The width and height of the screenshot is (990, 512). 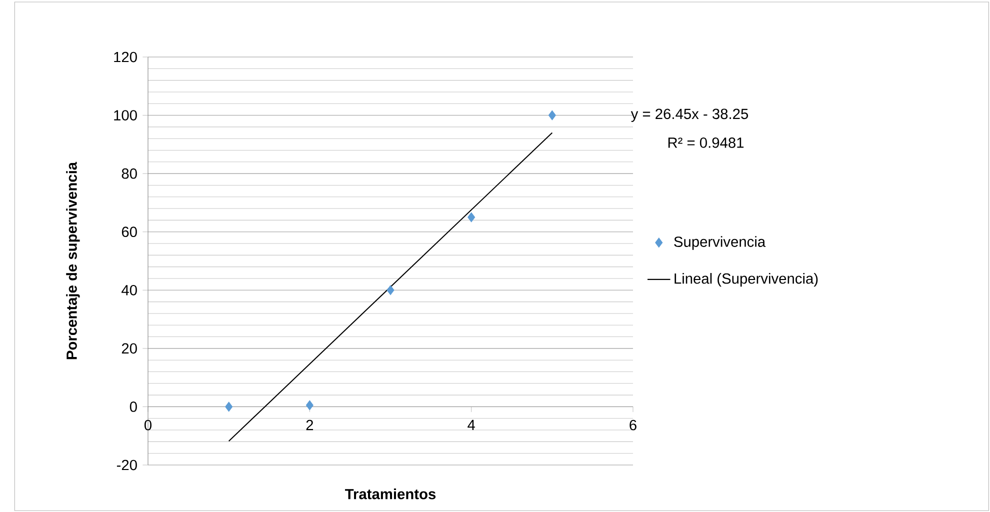 What do you see at coordinates (125, 57) in the screenshot?
I see `y-tick-label: 120` at bounding box center [125, 57].